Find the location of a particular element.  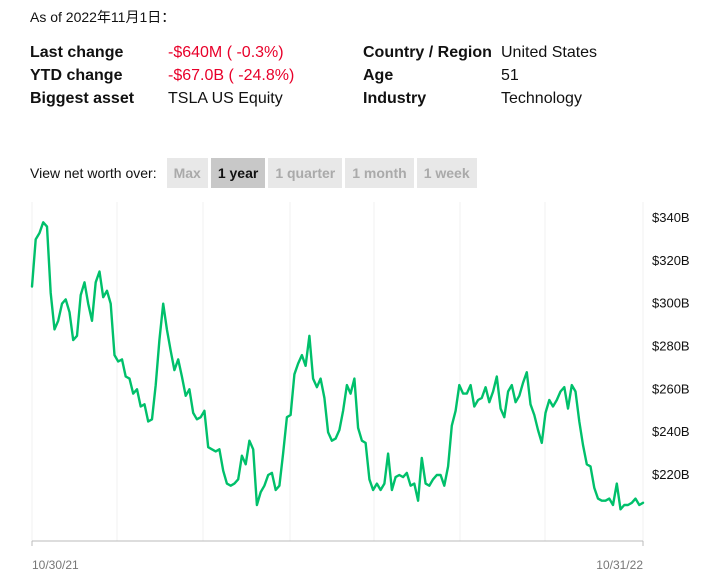

range-button-1-year: 1 year is located at coordinates (238, 173).